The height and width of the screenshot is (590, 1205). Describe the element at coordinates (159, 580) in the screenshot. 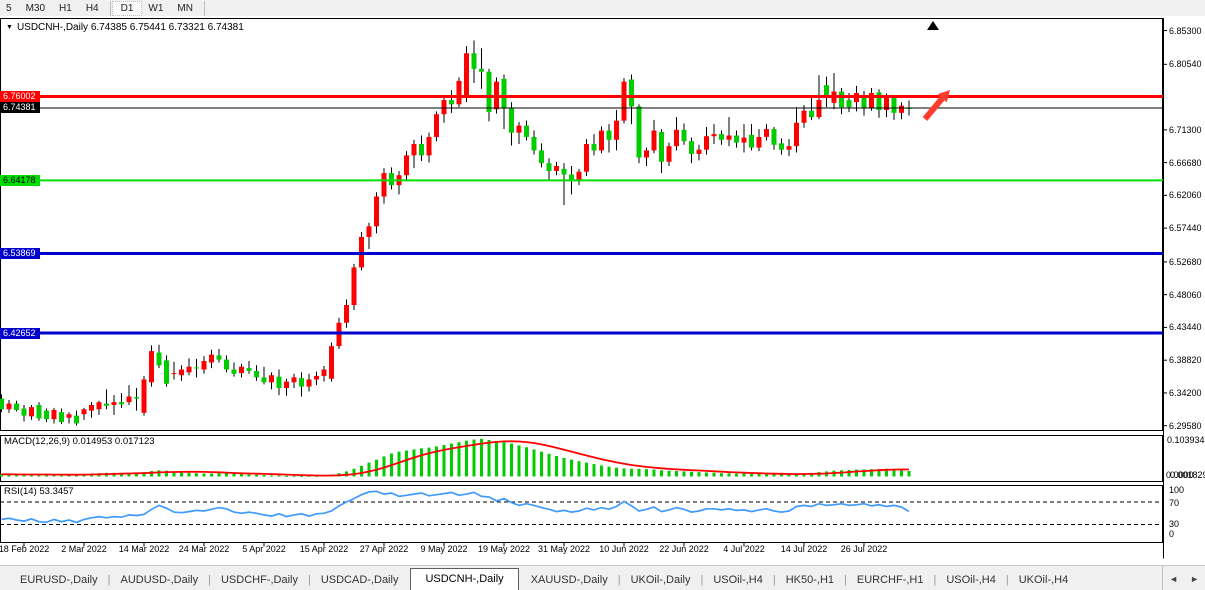

I see `chart-tab-audusddaily: AUDUSD-,Daily` at that location.